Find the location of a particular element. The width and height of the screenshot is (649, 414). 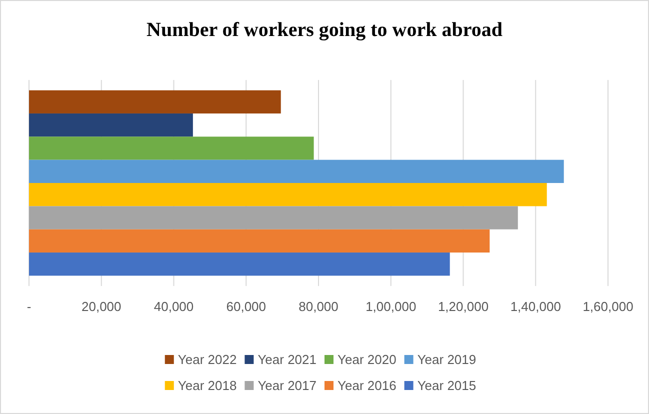

legend-label: Year 2019 is located at coordinates (446, 359).